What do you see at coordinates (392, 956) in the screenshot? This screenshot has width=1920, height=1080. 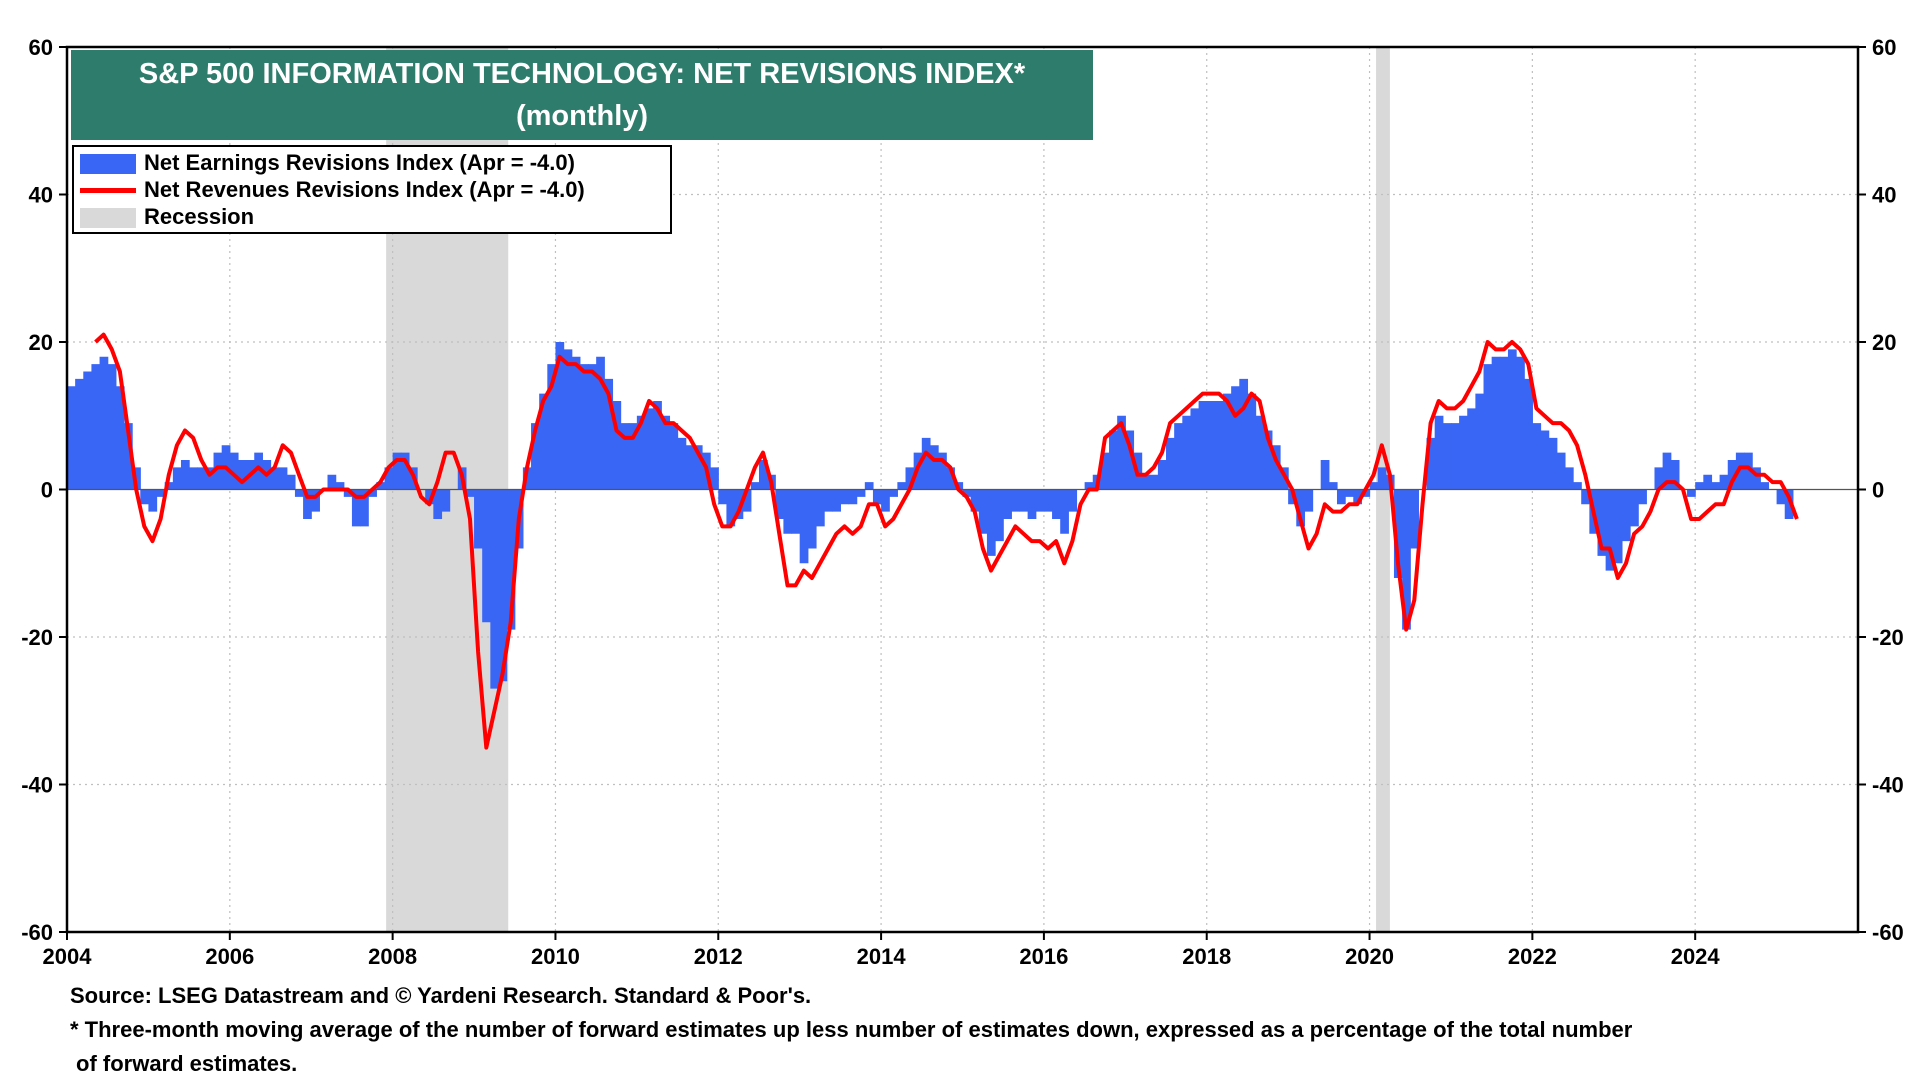 I see `x-tick-label: 2008` at bounding box center [392, 956].